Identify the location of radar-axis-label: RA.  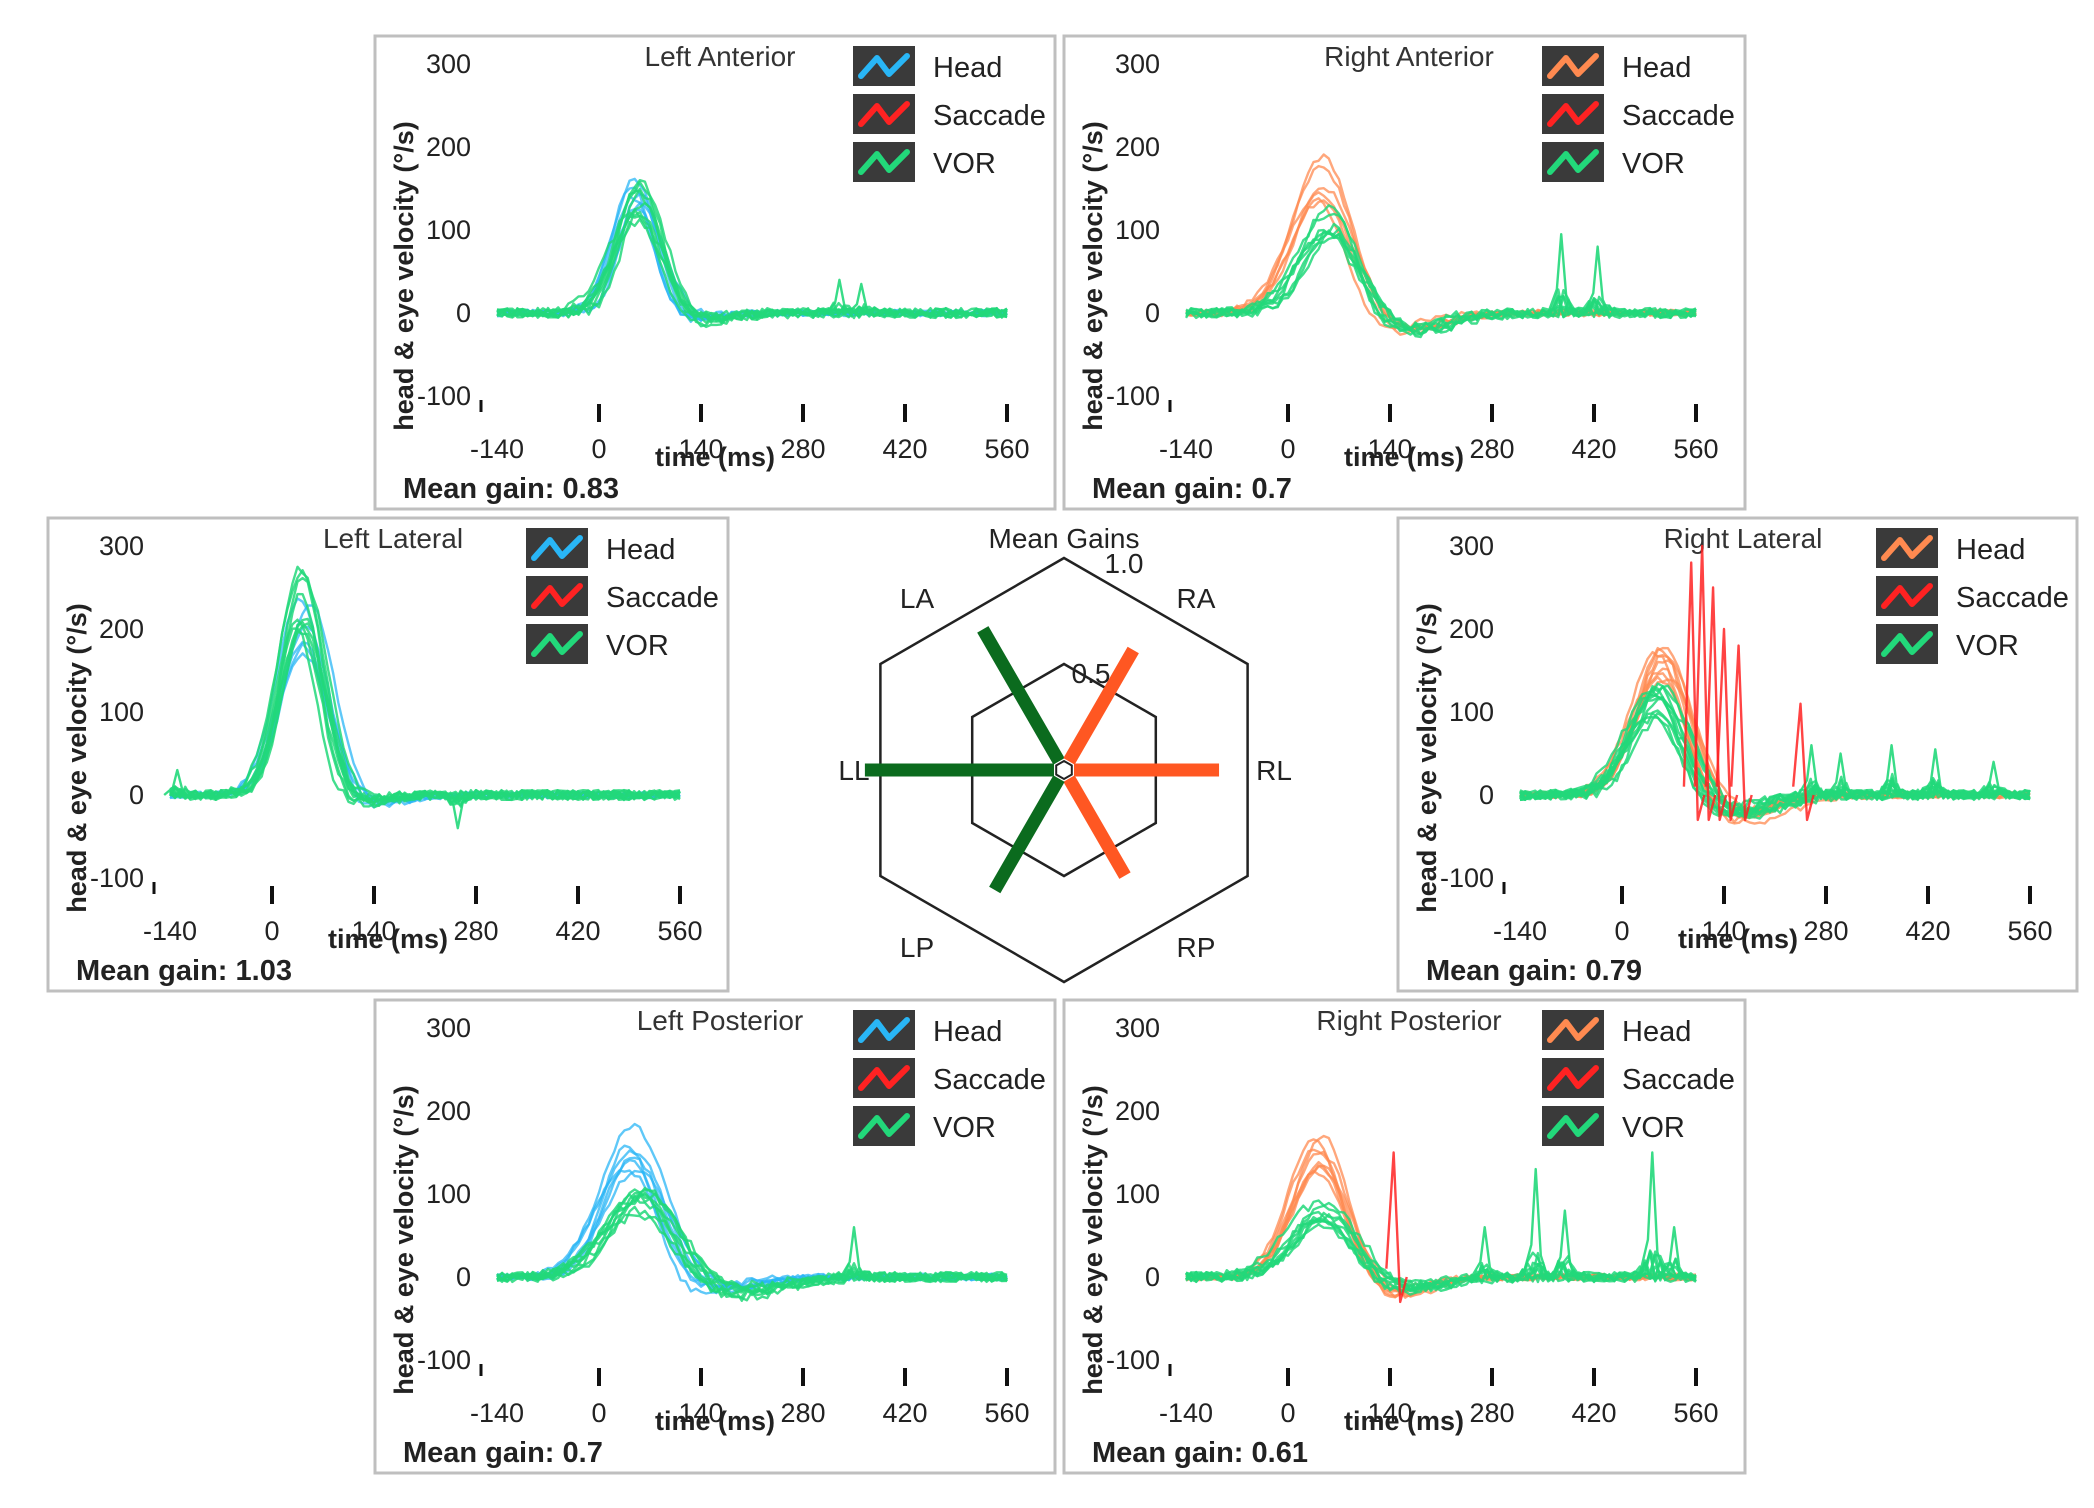
(1196, 598).